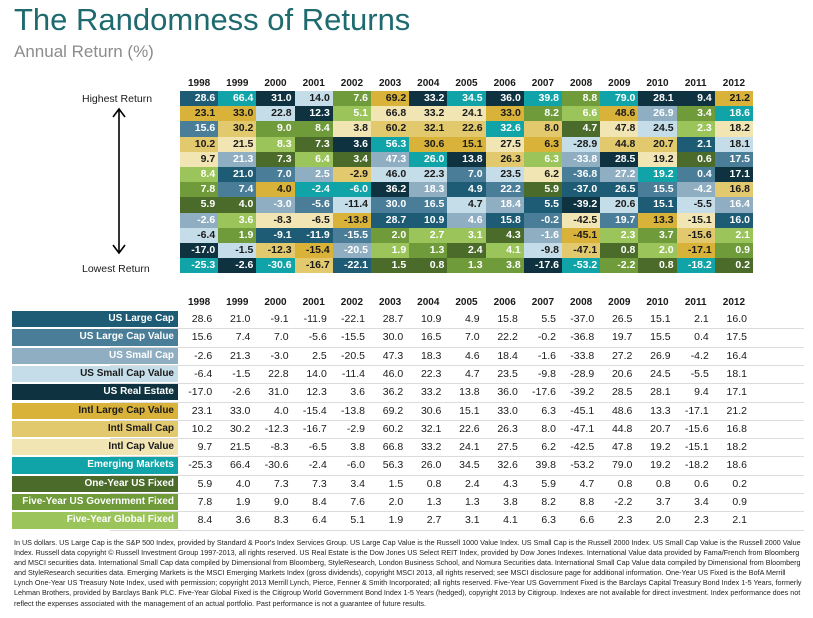 This screenshot has width=813, height=618. Describe the element at coordinates (431, 319) in the screenshot. I see `table-cell-us-large-cap-2004: 10.9` at that location.